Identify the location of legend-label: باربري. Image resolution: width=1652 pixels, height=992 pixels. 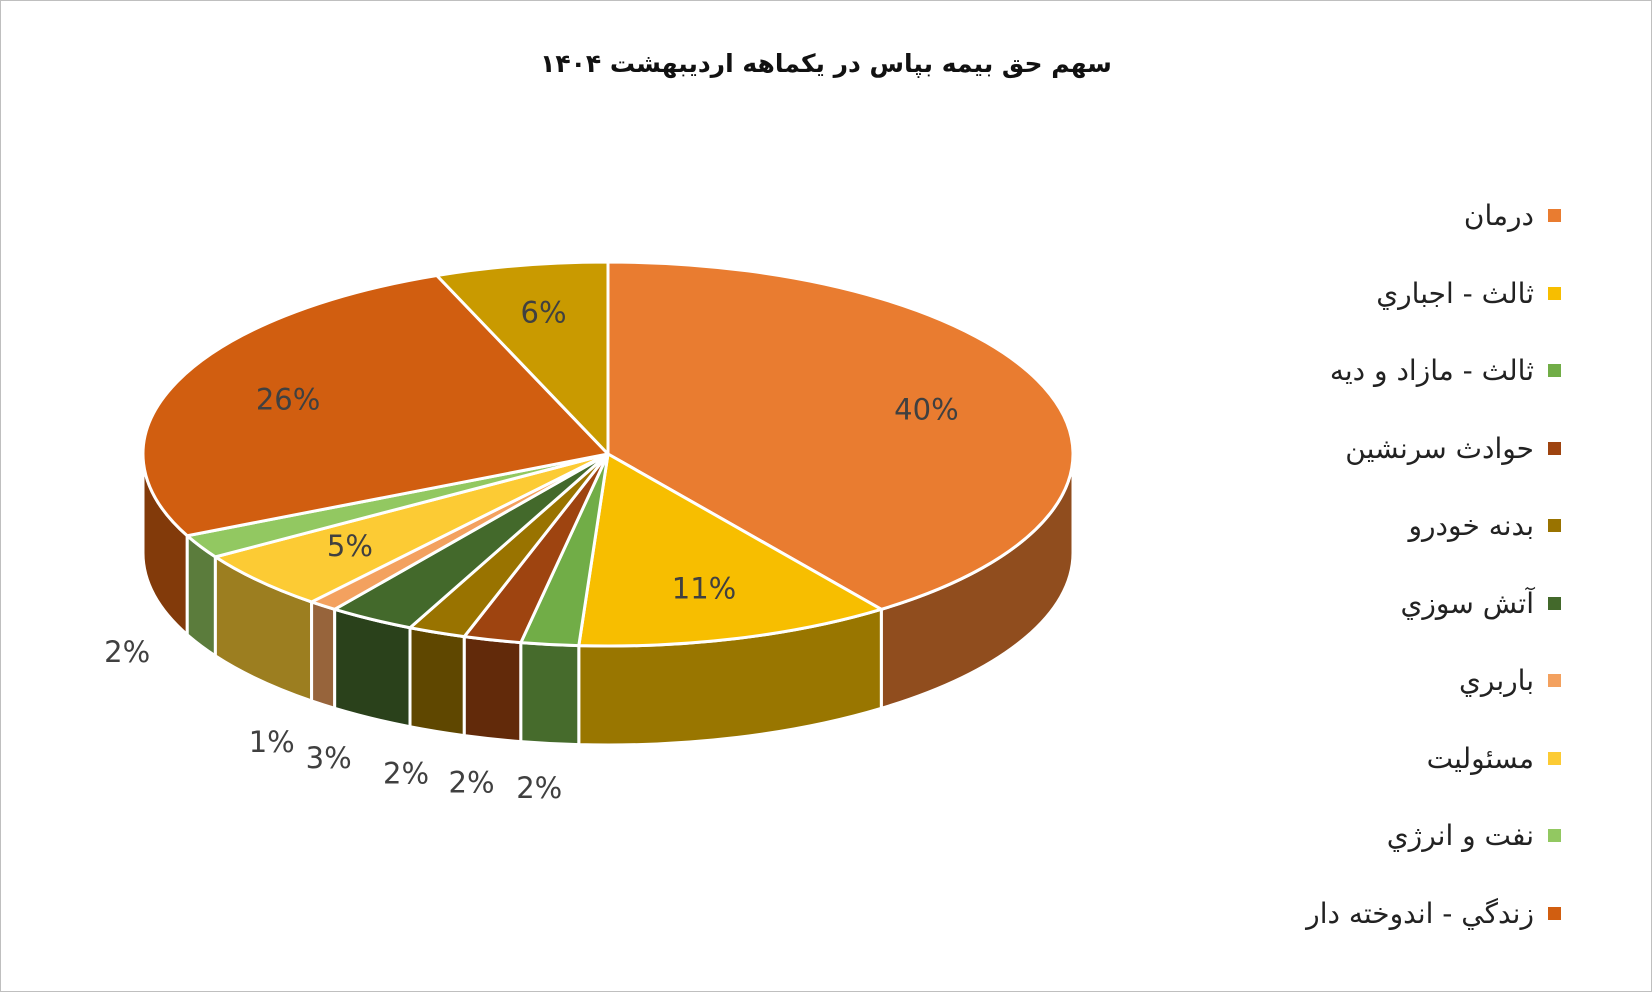
(1496, 681).